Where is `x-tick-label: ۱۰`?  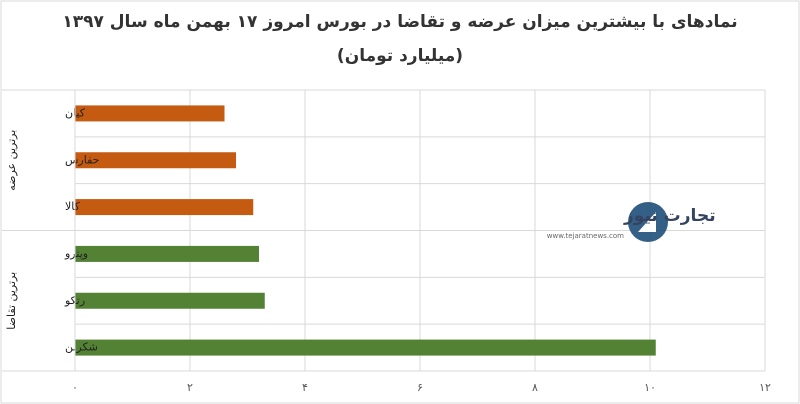
x-tick-label: ۱۰ is located at coordinates (650, 387).